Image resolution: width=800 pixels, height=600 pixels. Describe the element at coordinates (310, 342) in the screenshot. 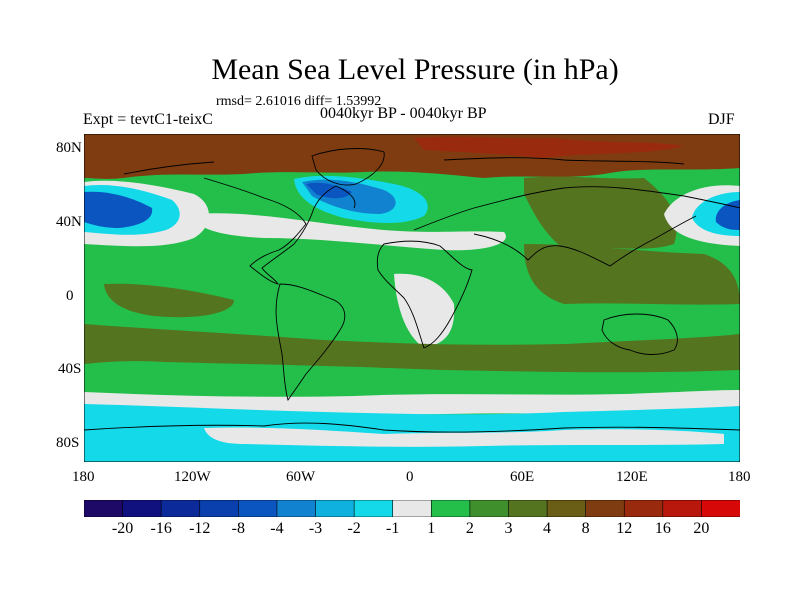

I see `south-america-coast` at that location.